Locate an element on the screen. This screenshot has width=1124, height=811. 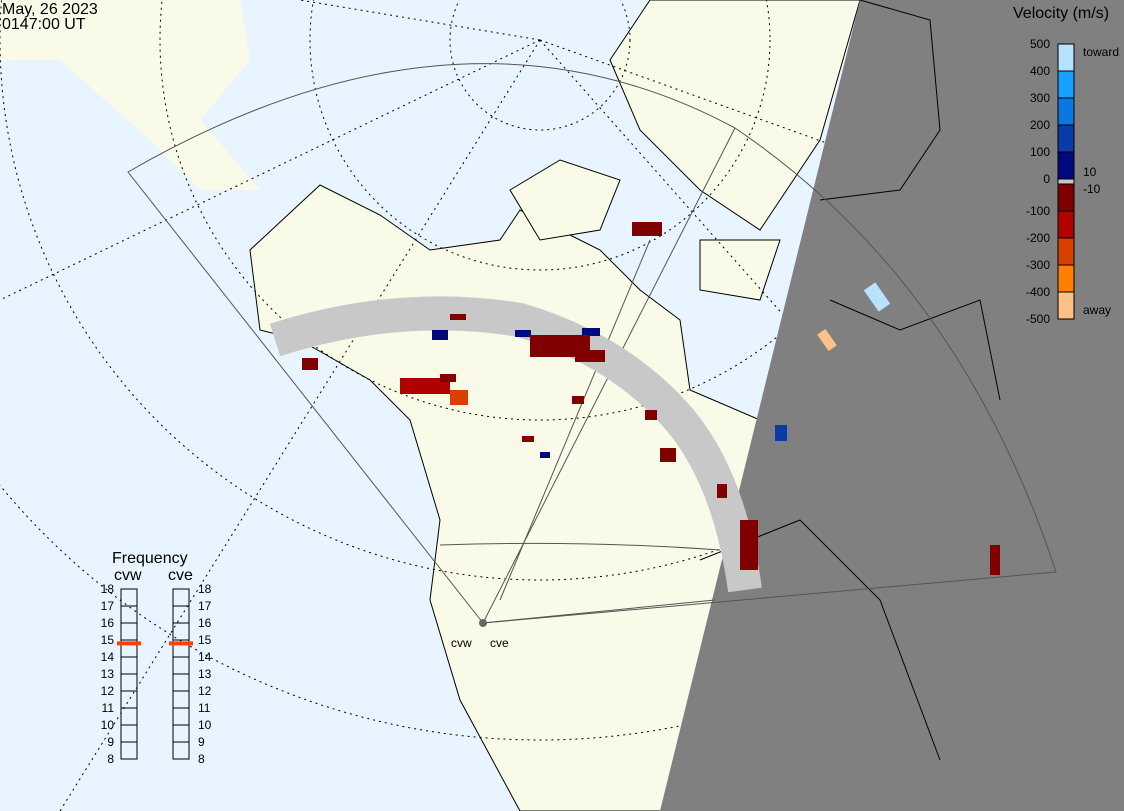
colorbar is located at coordinates (1066, 181).